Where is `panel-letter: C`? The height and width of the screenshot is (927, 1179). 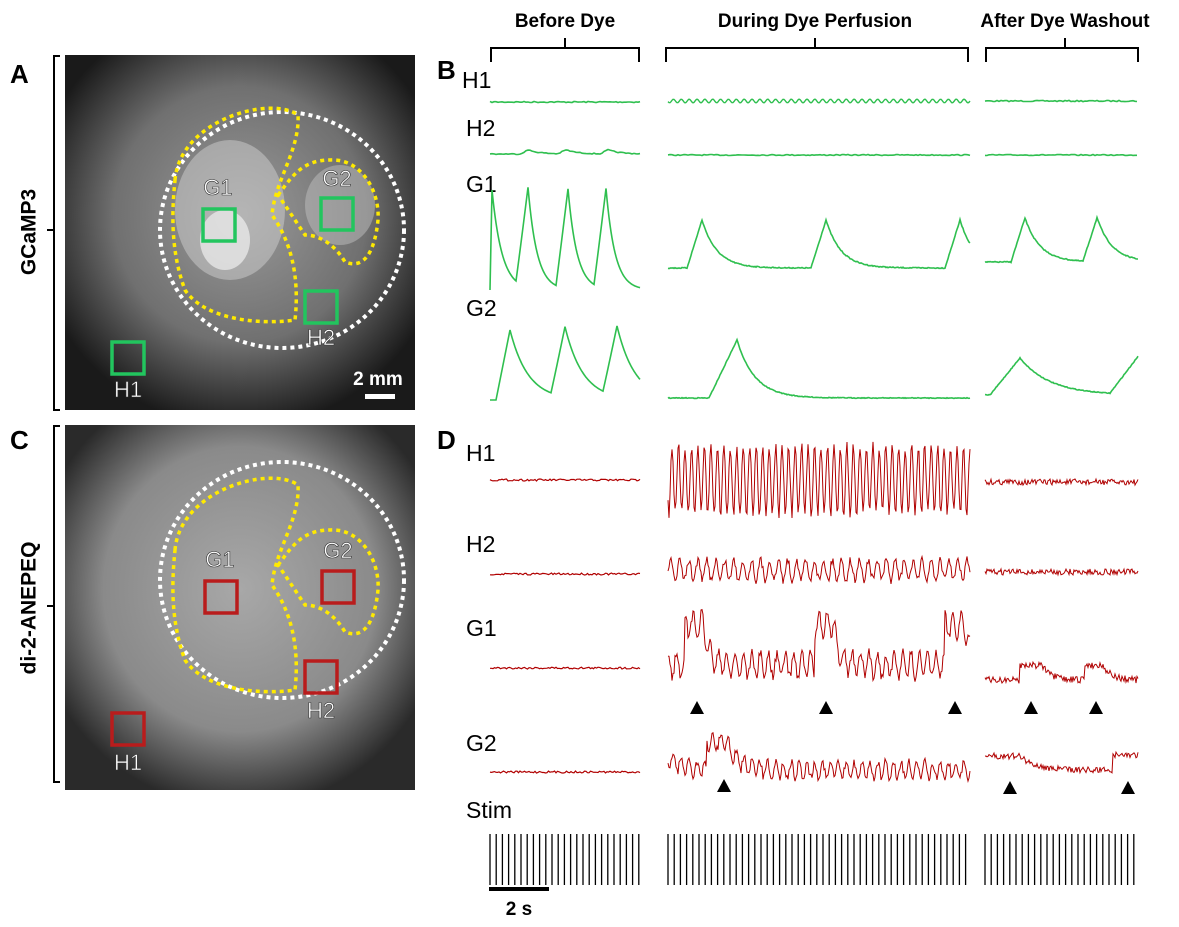
panel-letter: C is located at coordinates (19, 440).